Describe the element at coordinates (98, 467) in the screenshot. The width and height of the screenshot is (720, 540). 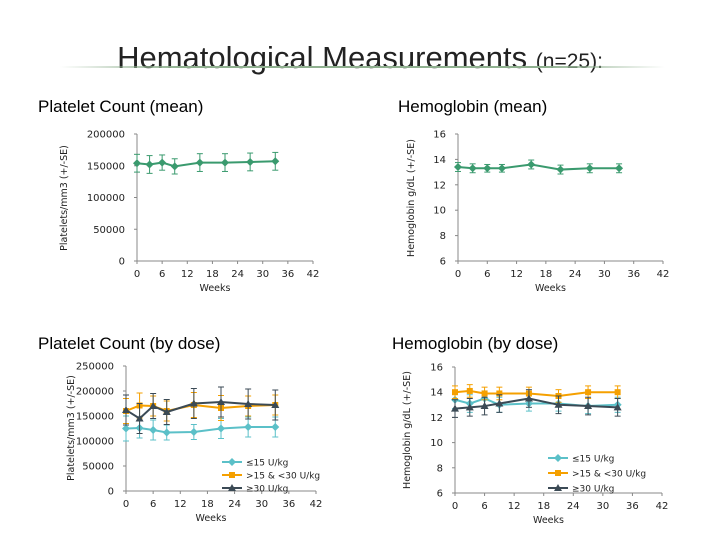
I see `chart2-y-tick-label: 50000` at that location.